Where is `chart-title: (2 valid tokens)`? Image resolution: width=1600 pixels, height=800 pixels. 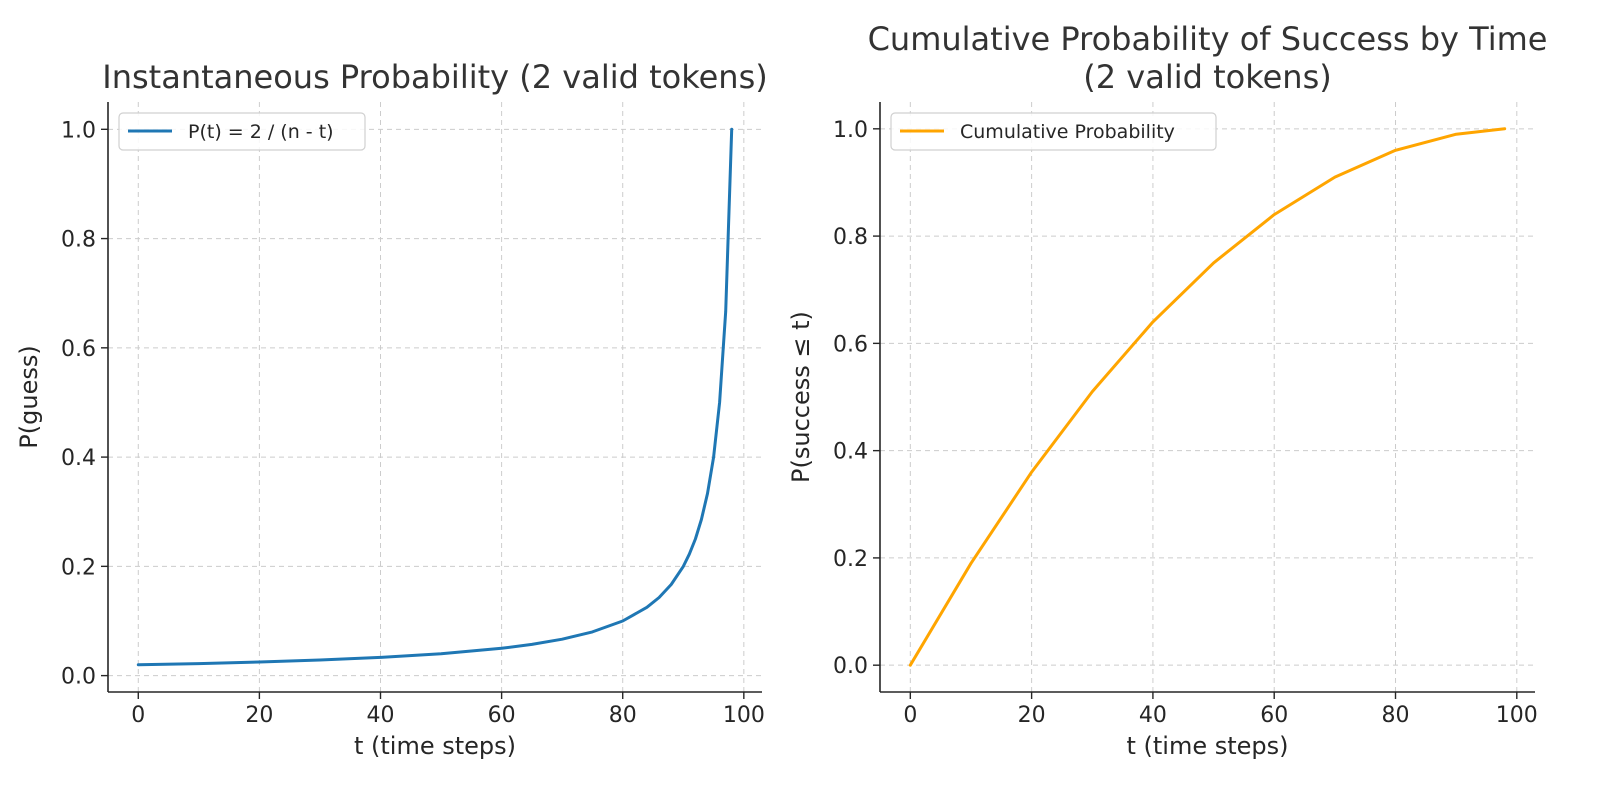
chart-title: (2 valid tokens) is located at coordinates (1207, 77).